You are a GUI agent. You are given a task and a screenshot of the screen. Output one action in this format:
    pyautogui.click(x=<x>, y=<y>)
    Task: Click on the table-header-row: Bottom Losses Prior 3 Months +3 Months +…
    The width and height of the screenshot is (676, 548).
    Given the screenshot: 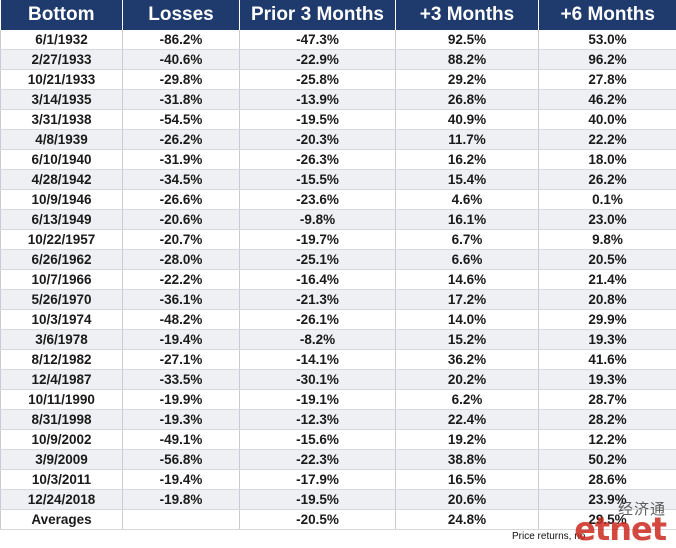 What is the action you would take?
    pyautogui.click(x=338, y=15)
    